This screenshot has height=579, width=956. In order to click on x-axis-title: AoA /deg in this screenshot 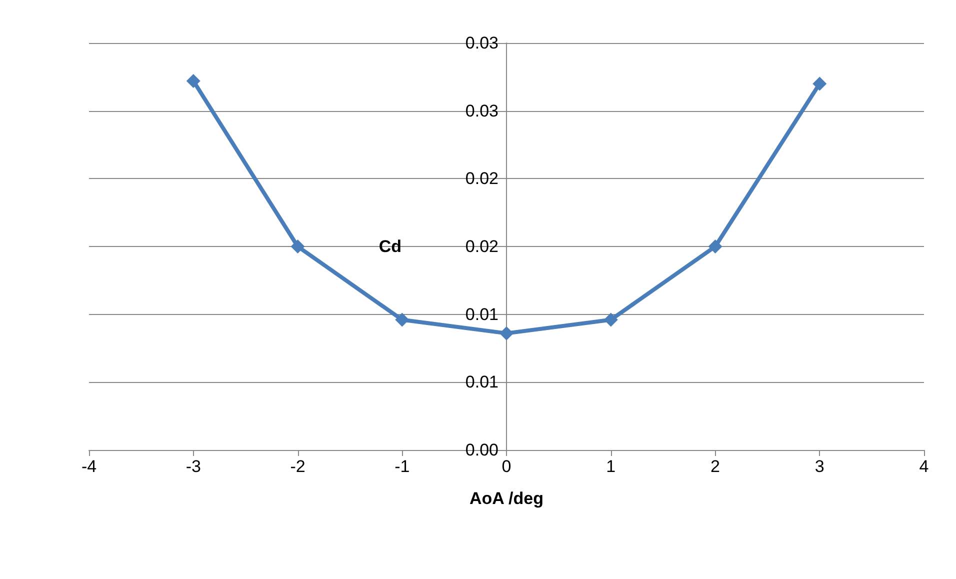, I will do `click(507, 498)`.